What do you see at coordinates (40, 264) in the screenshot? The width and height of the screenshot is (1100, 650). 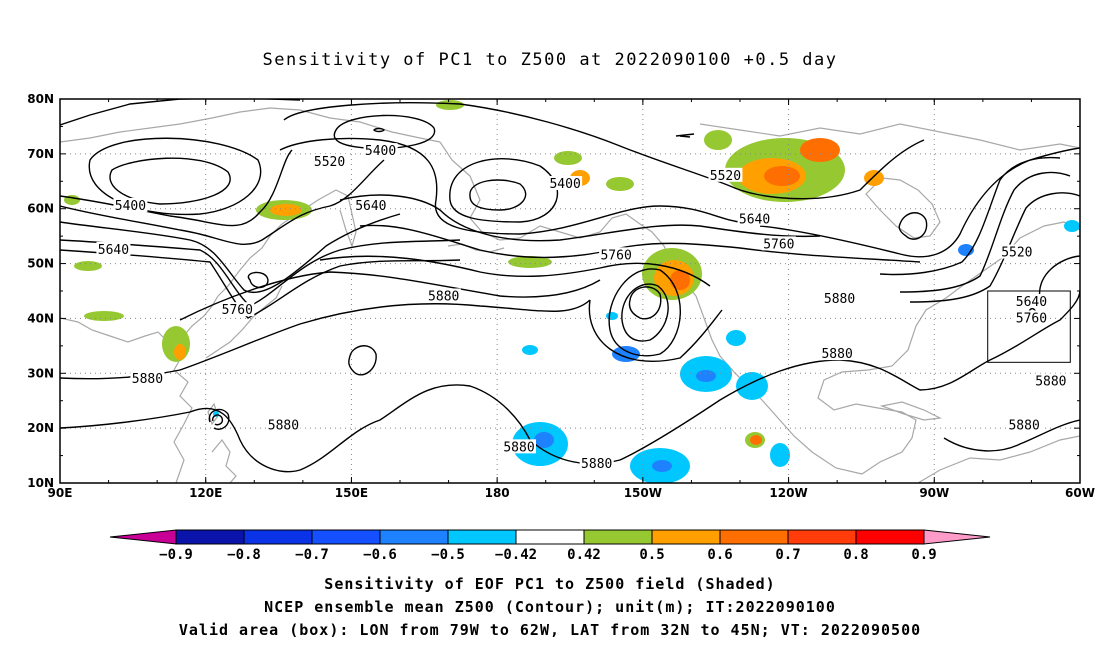 I see `lat-tick-label: 50N` at bounding box center [40, 264].